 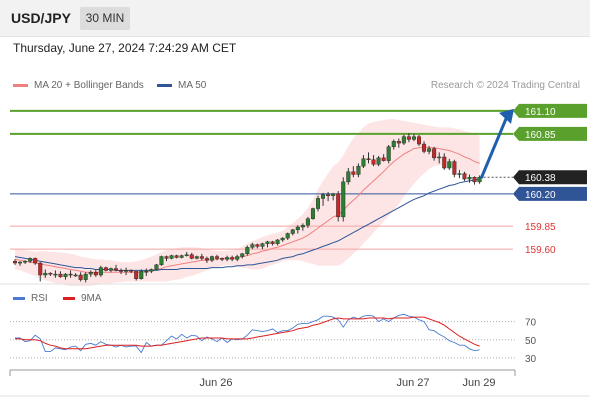 I want to click on level-label-159.60: 159.60, so click(x=540, y=250).